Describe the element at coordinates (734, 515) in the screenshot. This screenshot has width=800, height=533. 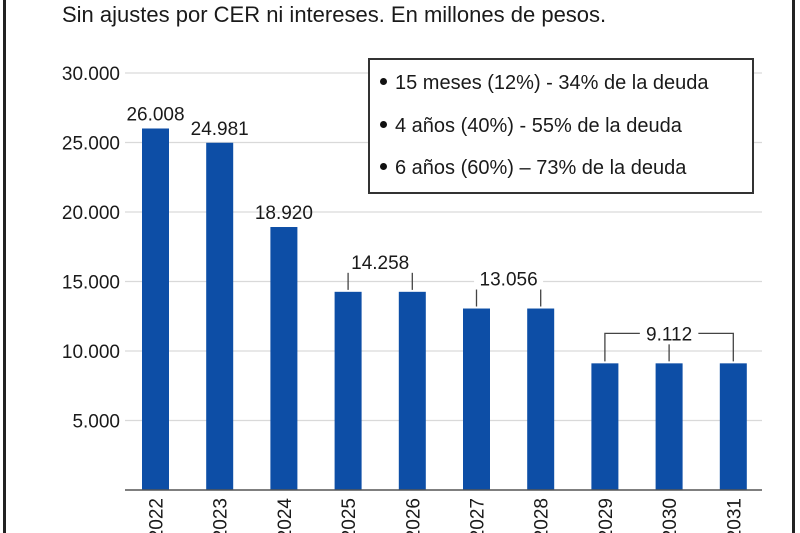
I see `x-tick-label: 2031` at that location.